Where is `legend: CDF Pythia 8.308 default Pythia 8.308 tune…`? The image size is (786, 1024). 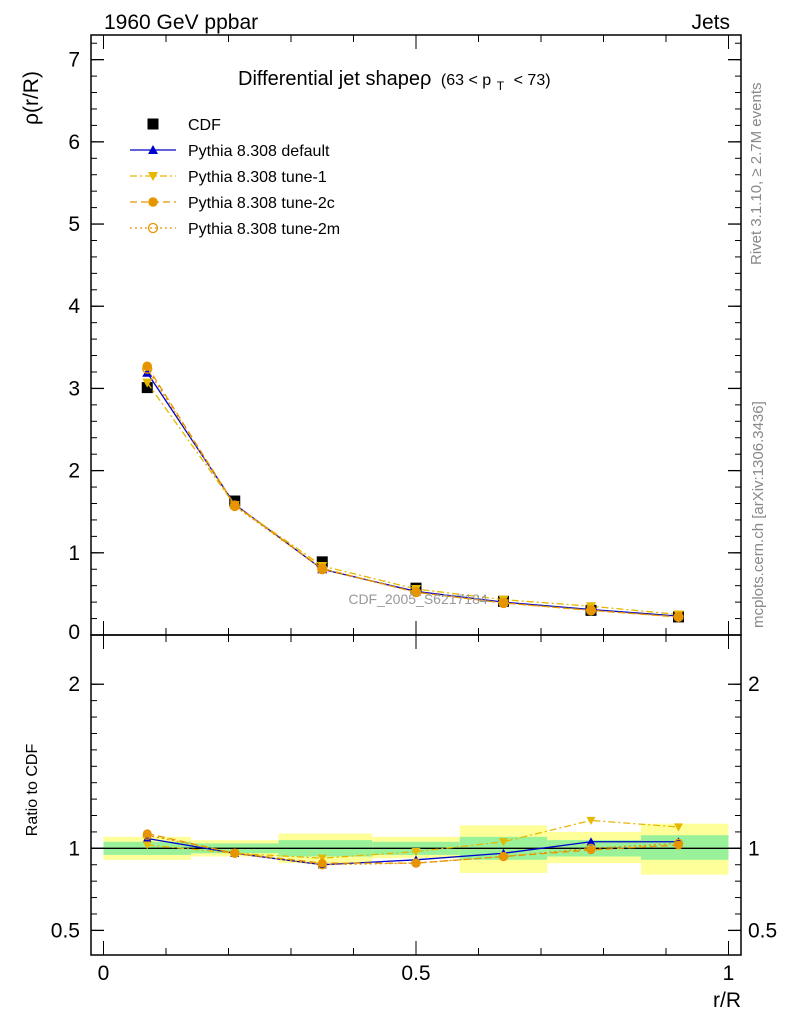 legend: CDF Pythia 8.308 default Pythia 8.308 tune… is located at coordinates (235, 177).